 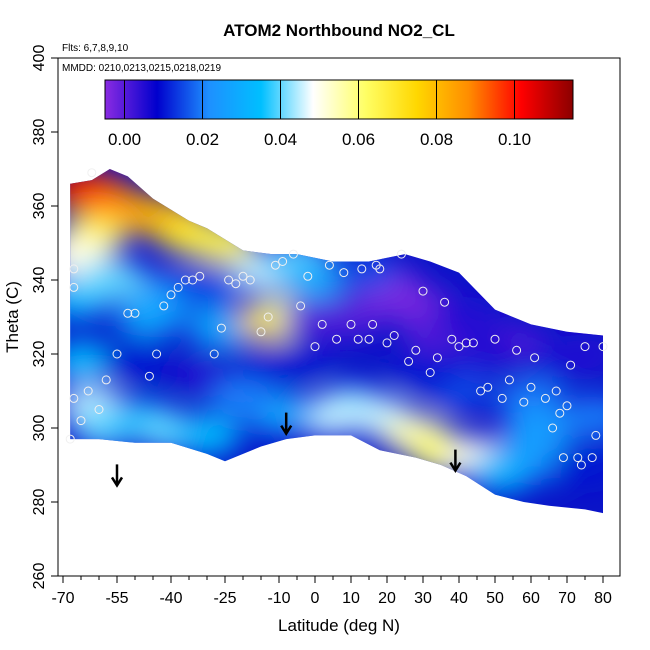 I want to click on colorbar: 0.00 0.02 0.04 0.06 0.08 0.10, so click(x=339, y=114).